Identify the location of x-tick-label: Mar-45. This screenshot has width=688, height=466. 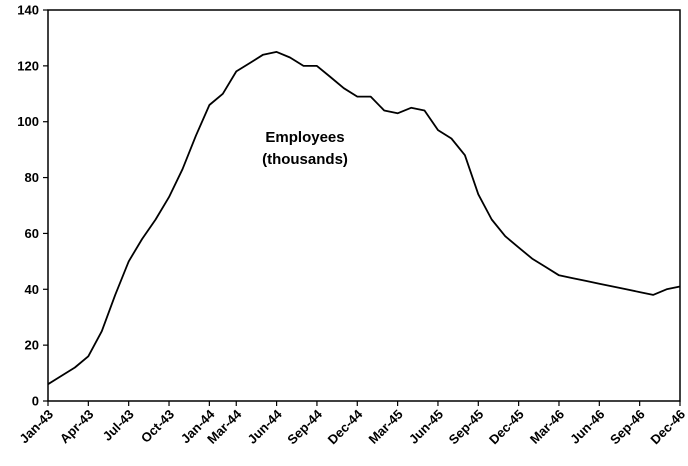
(385, 427).